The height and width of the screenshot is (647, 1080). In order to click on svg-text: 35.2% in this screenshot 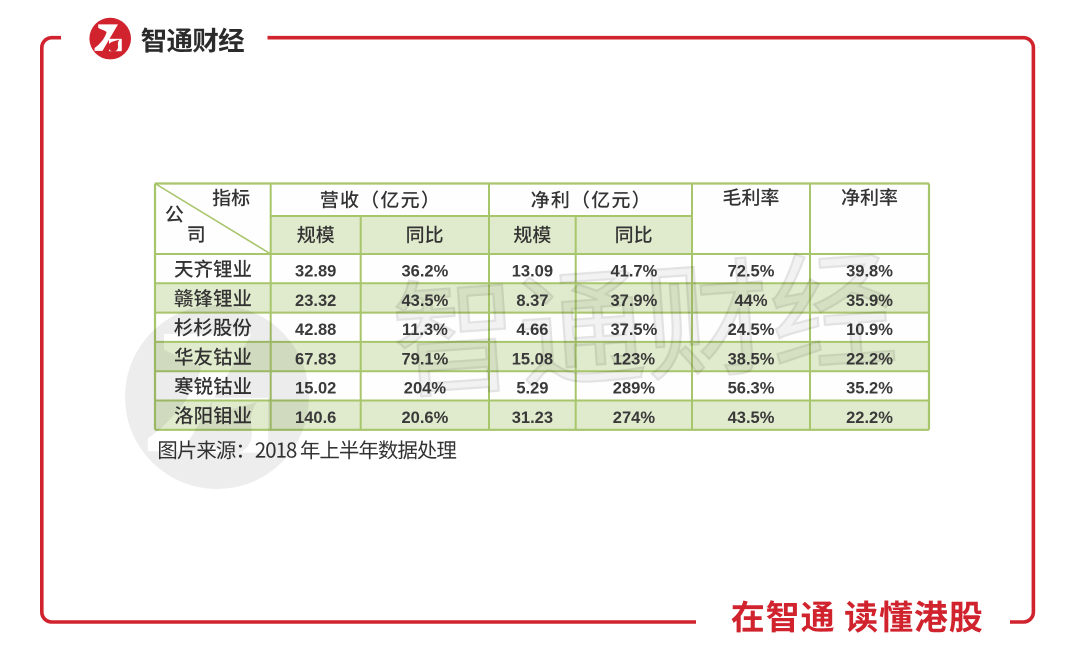, I will do `click(869, 389)`.